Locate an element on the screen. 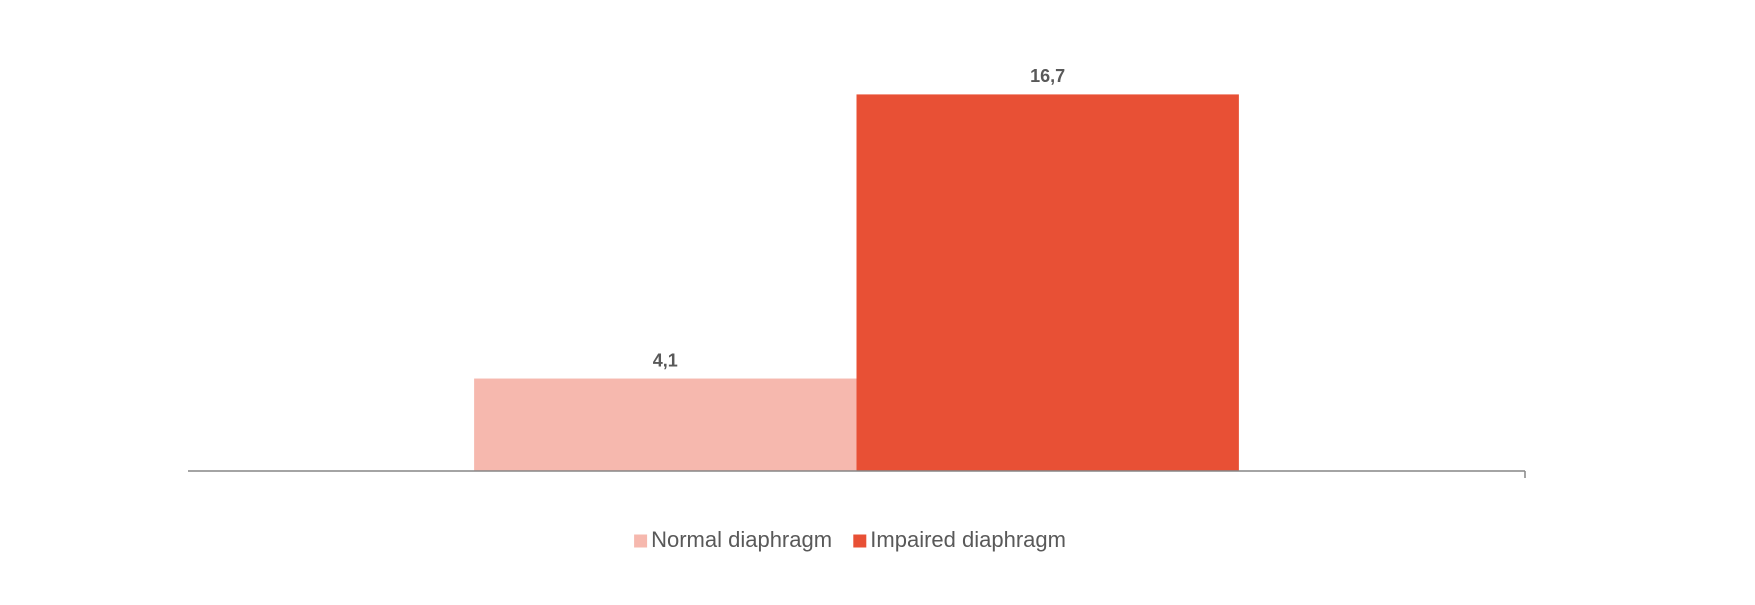 This screenshot has width=1755, height=605. data-label: 16,7 is located at coordinates (1047, 76).